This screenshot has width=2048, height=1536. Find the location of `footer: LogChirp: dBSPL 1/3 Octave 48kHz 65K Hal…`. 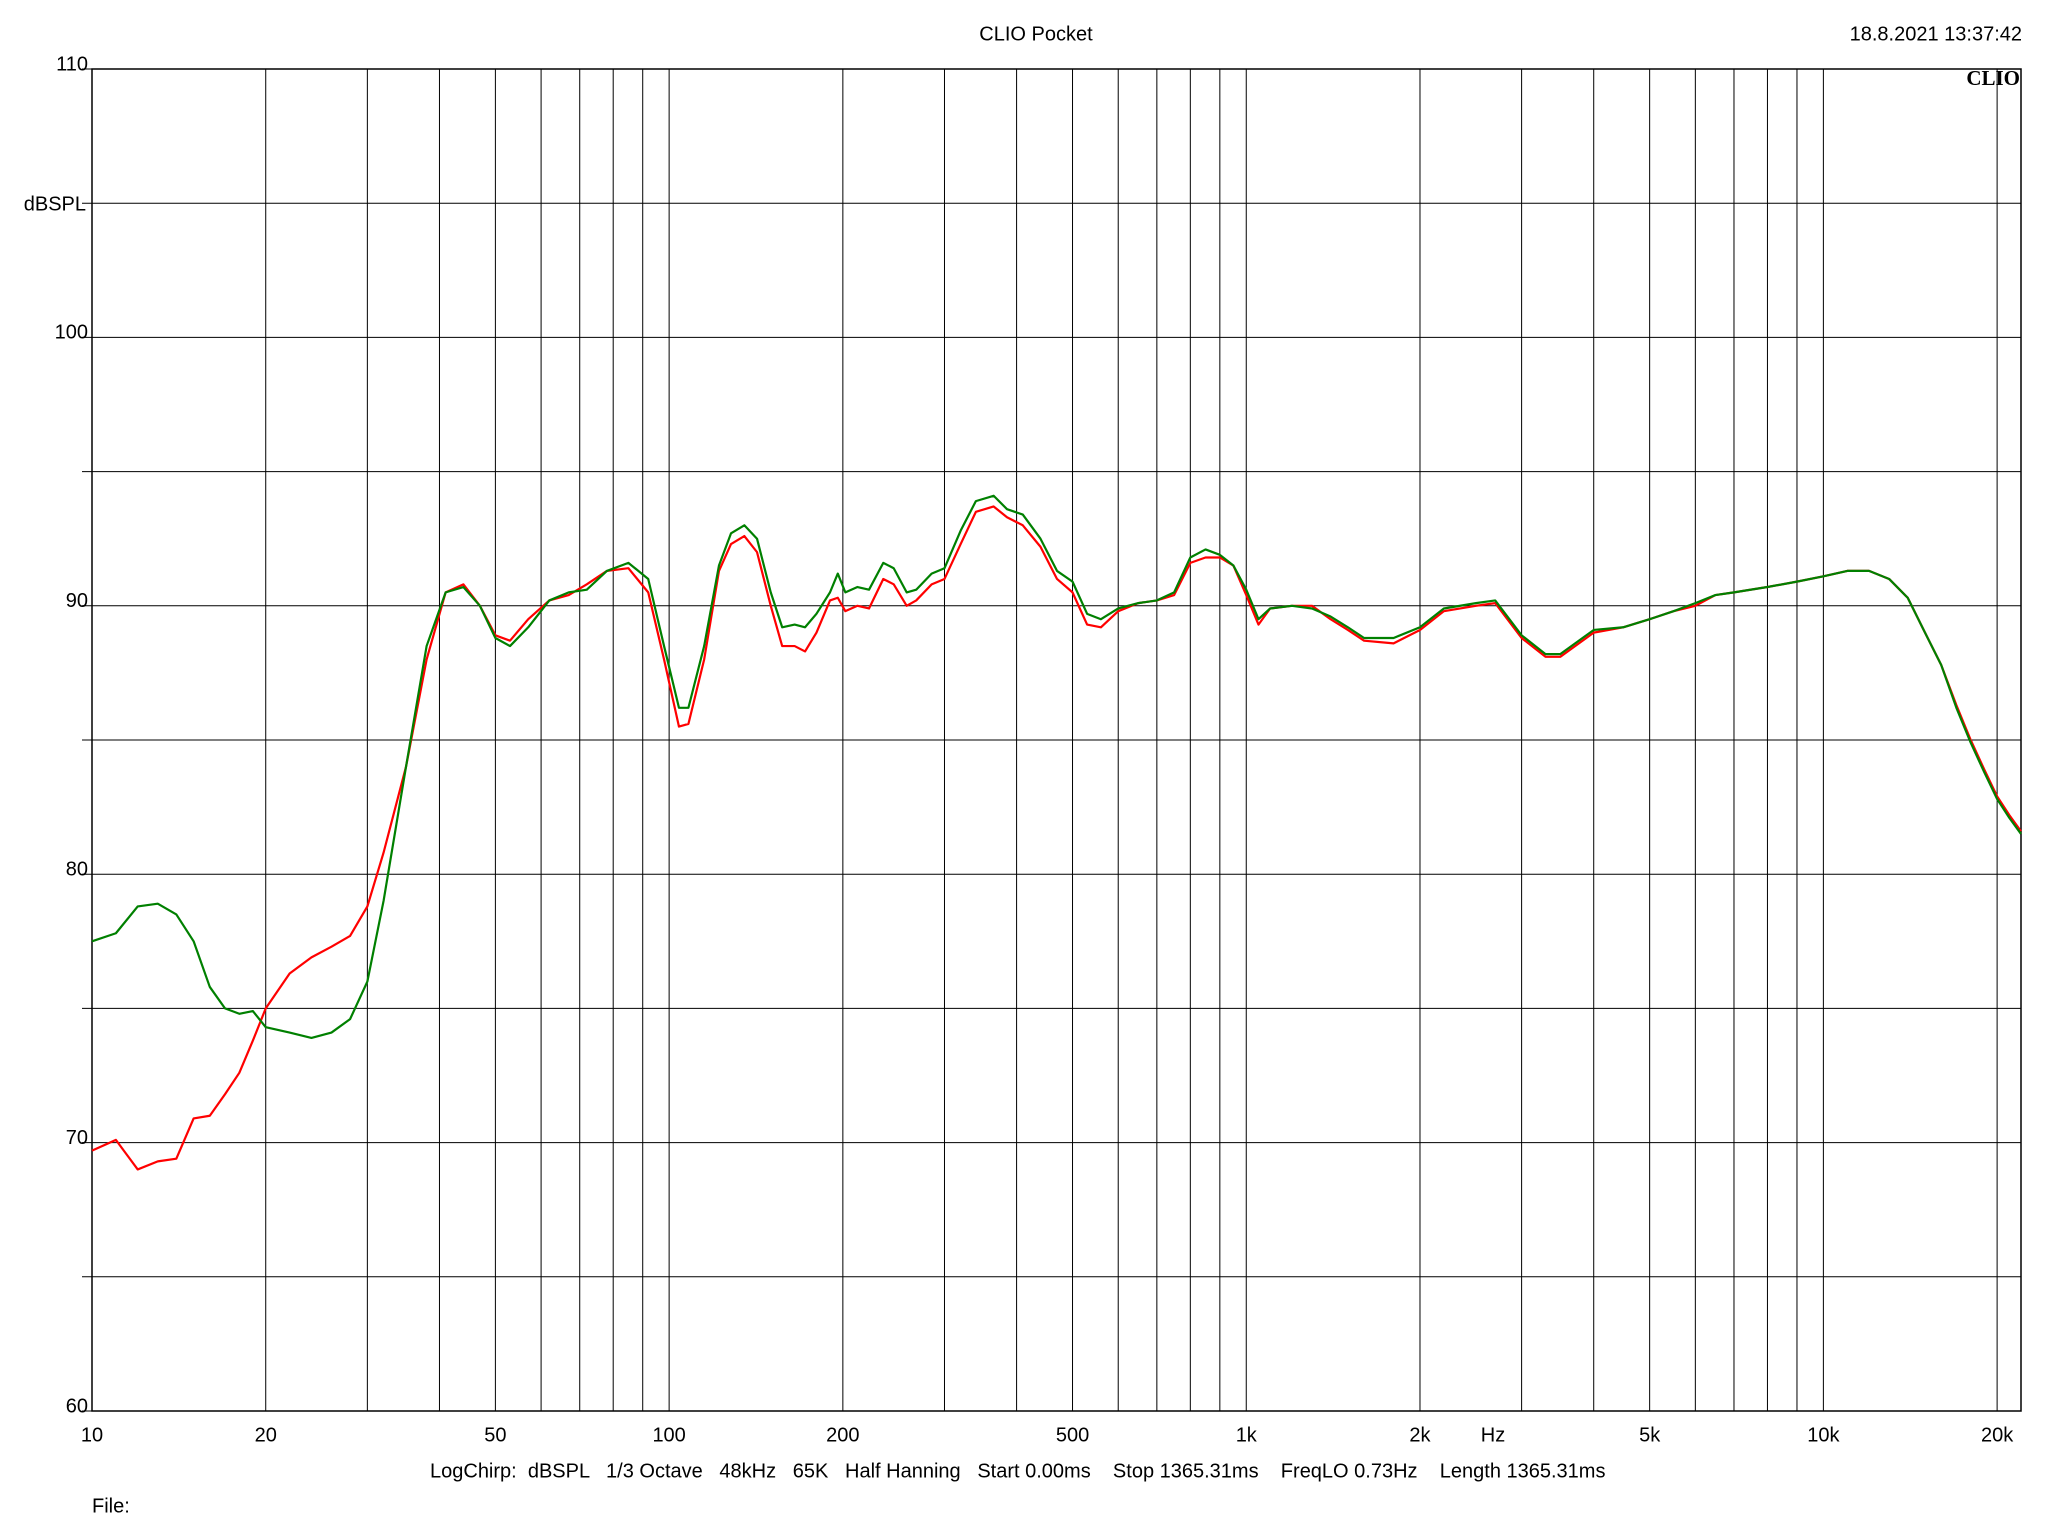

footer: LogChirp: dBSPL 1/3 Octave 48kHz 65K Hal… is located at coordinates (1017, 1471).